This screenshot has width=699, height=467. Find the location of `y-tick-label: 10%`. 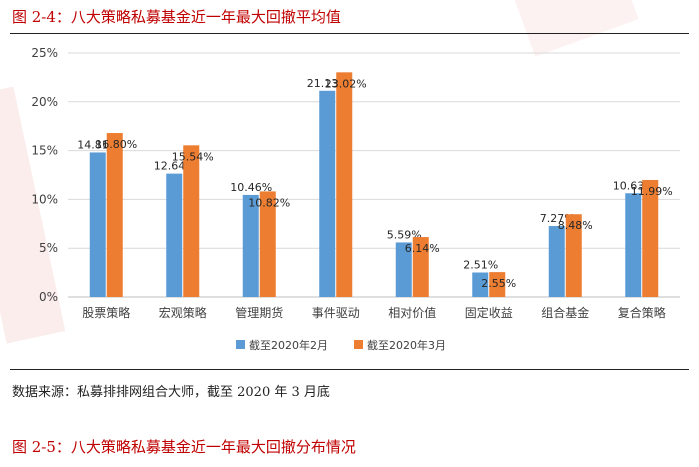

y-tick-label: 10% is located at coordinates (44, 199).